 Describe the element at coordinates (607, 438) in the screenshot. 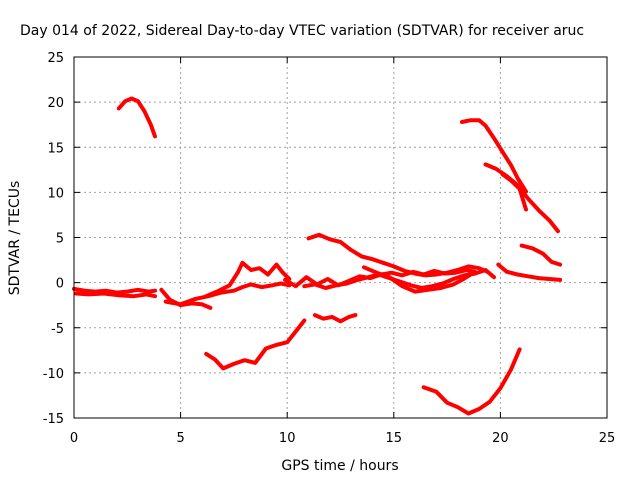

I see `x-tick-label: 25` at that location.